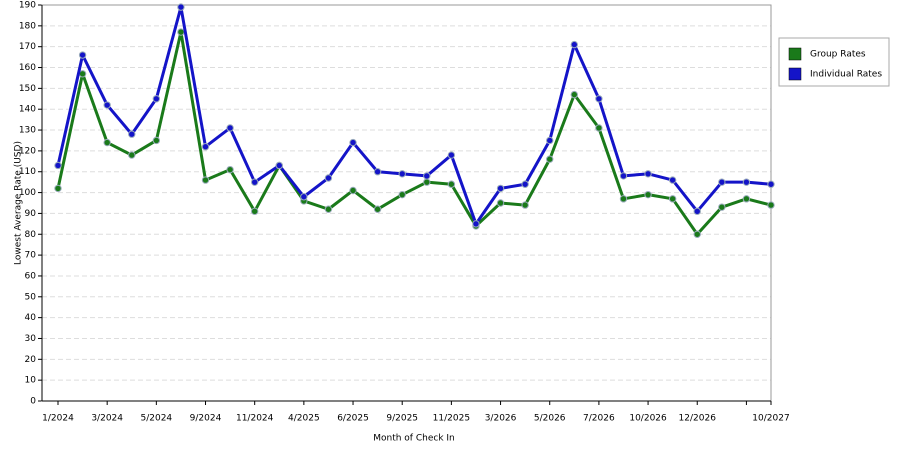  What do you see at coordinates (27, 193) in the screenshot?
I see `y-tick-label: 100` at bounding box center [27, 193].